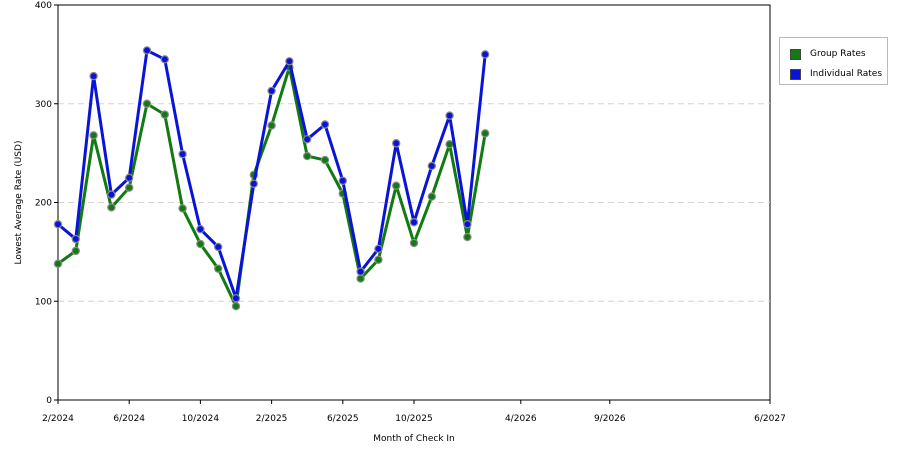 This screenshot has width=900, height=450. I want to click on legend-item-individual-rates: Individual Rates, so click(836, 74).